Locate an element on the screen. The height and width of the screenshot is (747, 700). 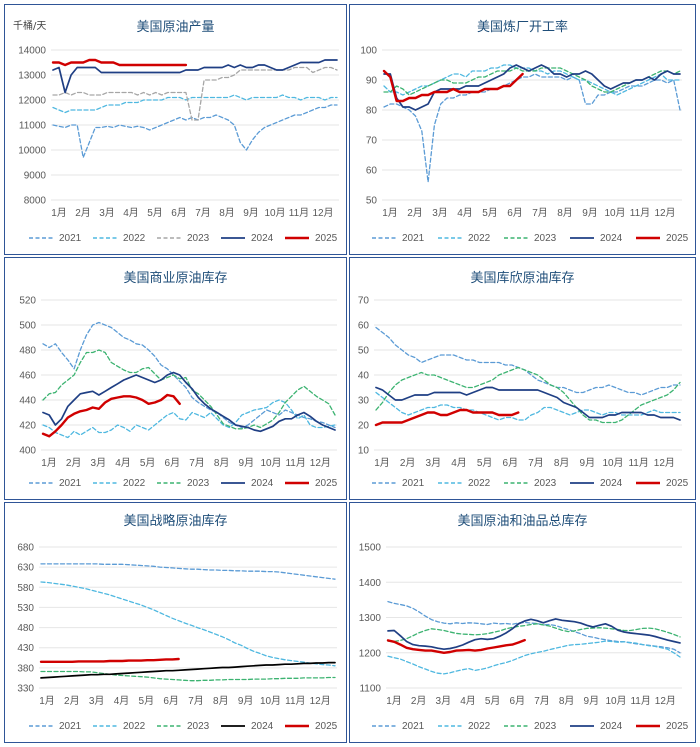
y-tick-label: 680 is located at coordinates (25, 548).